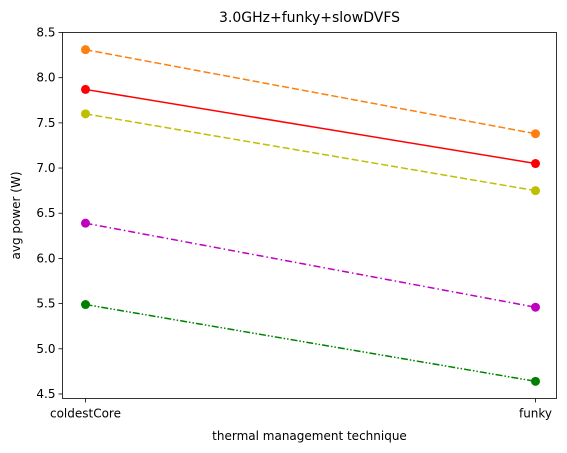 The height and width of the screenshot is (453, 567). What do you see at coordinates (45, 123) in the screenshot?
I see `y-tick-label-7: 7.5` at bounding box center [45, 123].